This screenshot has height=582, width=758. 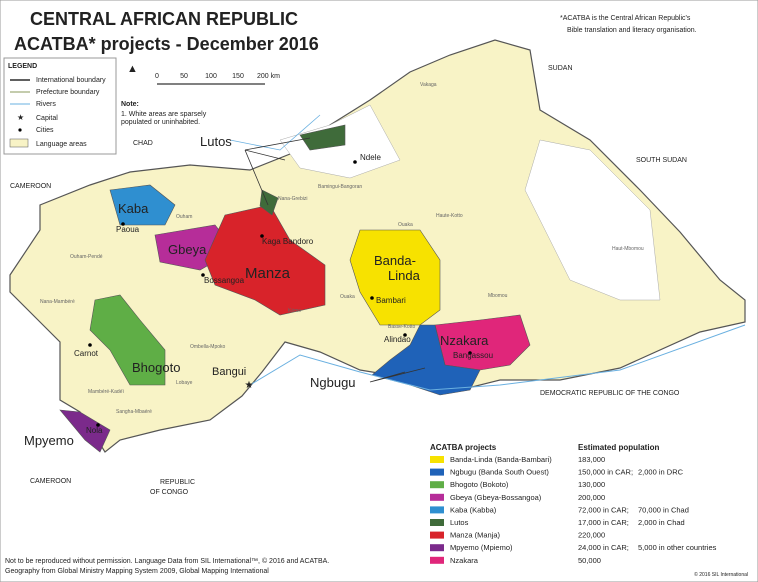 What do you see at coordinates (169, 492) in the screenshot?
I see `country: OF CONGO` at bounding box center [169, 492].